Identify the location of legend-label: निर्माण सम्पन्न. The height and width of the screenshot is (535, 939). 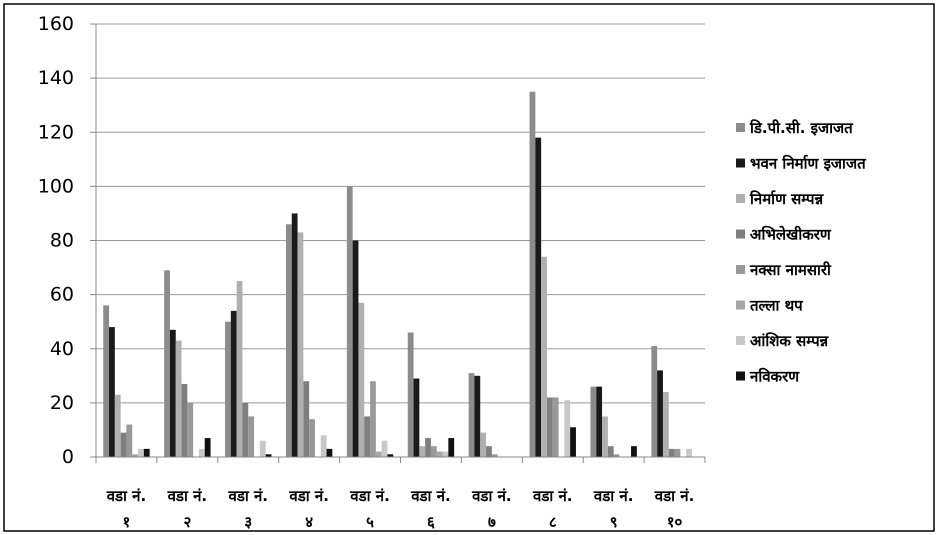
(787, 199).